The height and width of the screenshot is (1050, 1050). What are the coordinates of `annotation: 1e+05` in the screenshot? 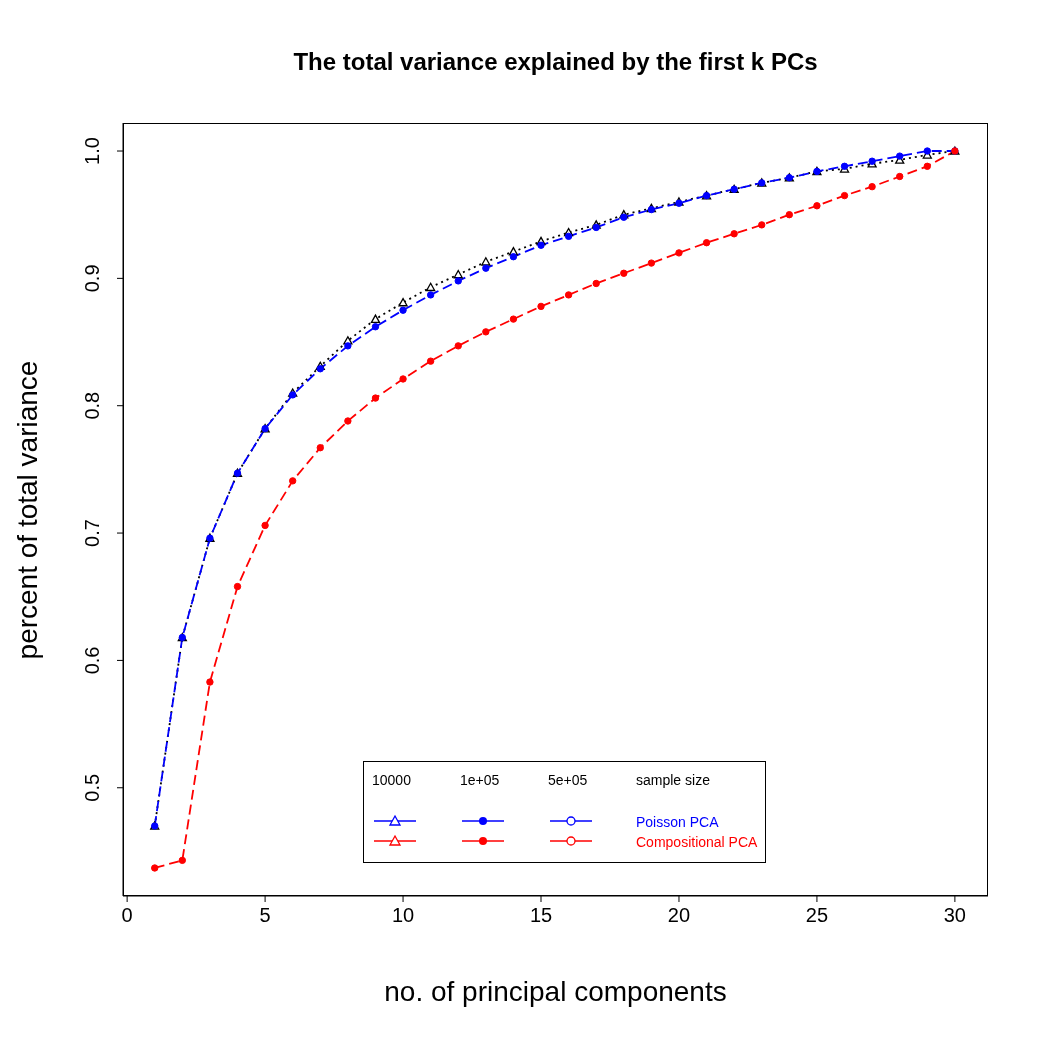 It's located at (480, 781).